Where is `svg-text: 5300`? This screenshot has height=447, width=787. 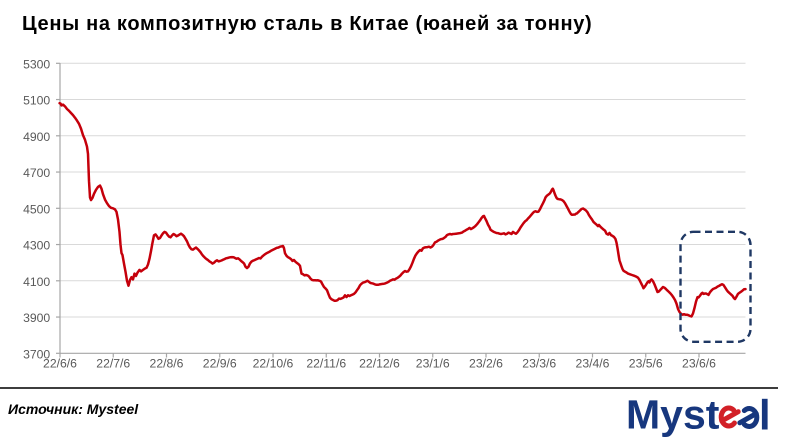
svg-text: 5300 is located at coordinates (36, 64).